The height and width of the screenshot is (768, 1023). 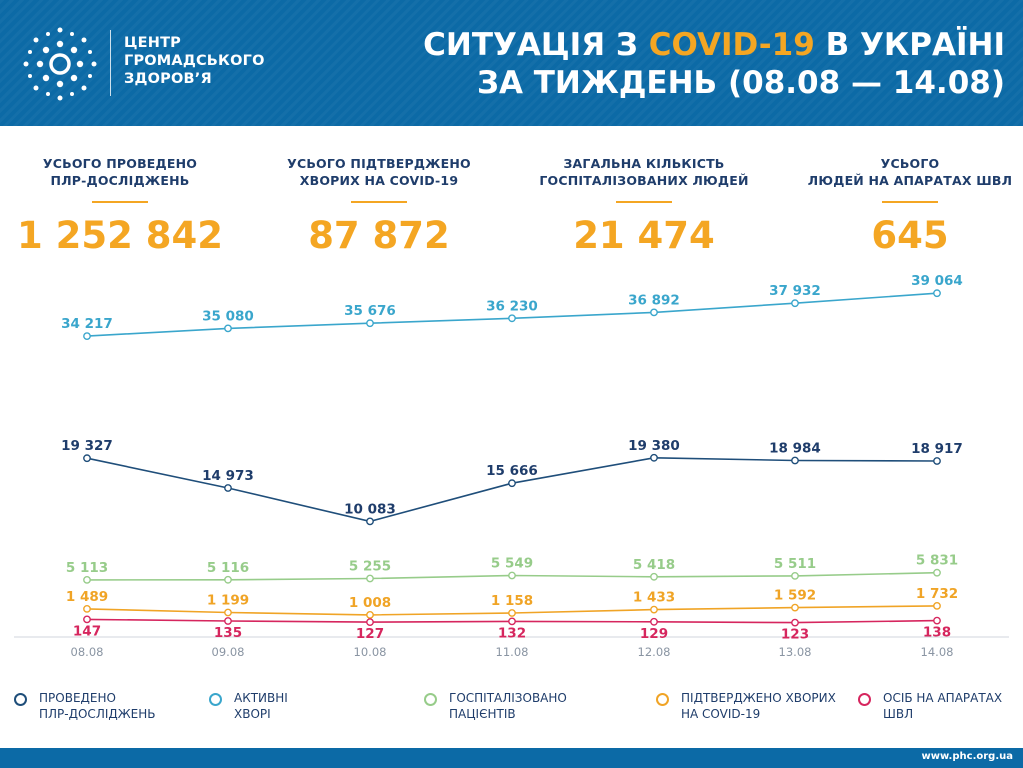 What do you see at coordinates (937, 449) in the screenshot?
I see `data-label: 18 917` at bounding box center [937, 449].